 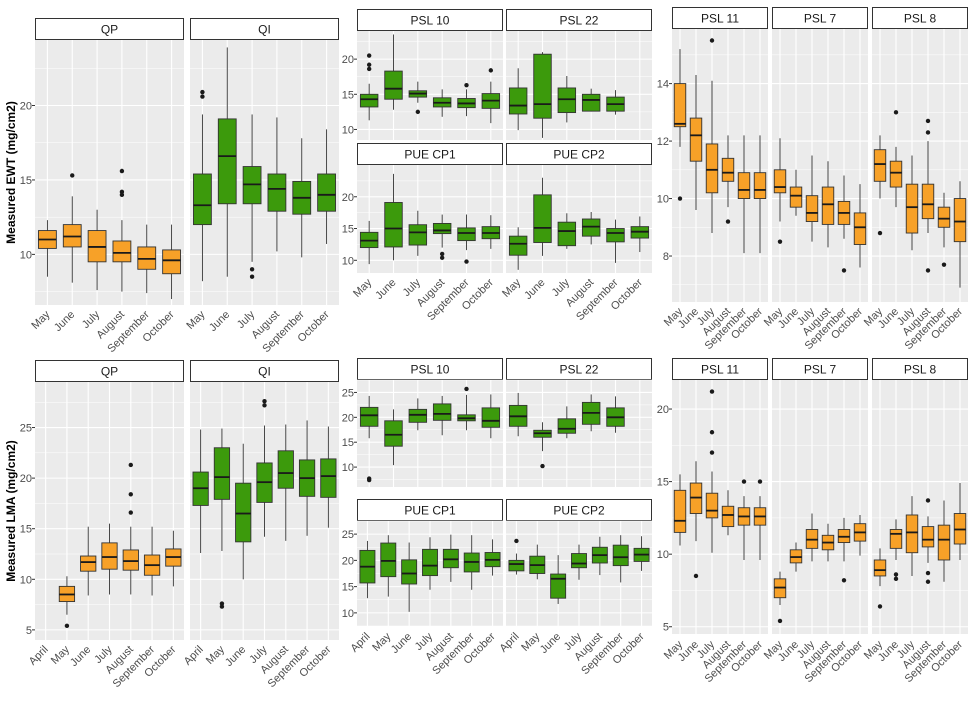 What do you see at coordinates (11, 511) in the screenshot?
I see `y-axis-title: Measured LMA (mg/cm2)` at bounding box center [11, 511].